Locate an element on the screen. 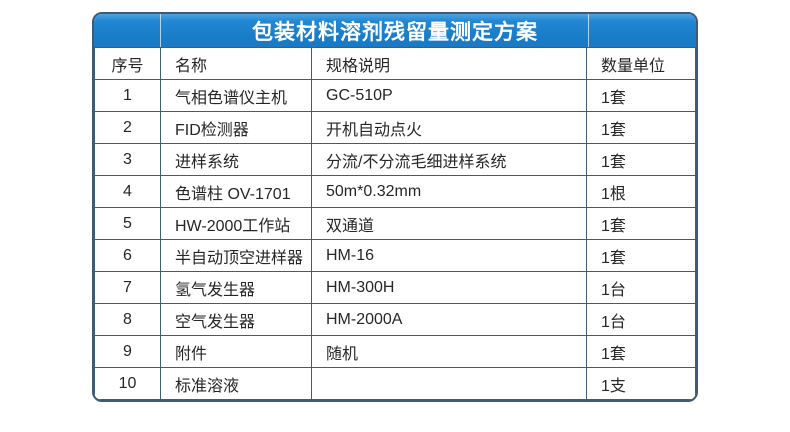  table-row: 10 标准溶液 1支 is located at coordinates (395, 383).